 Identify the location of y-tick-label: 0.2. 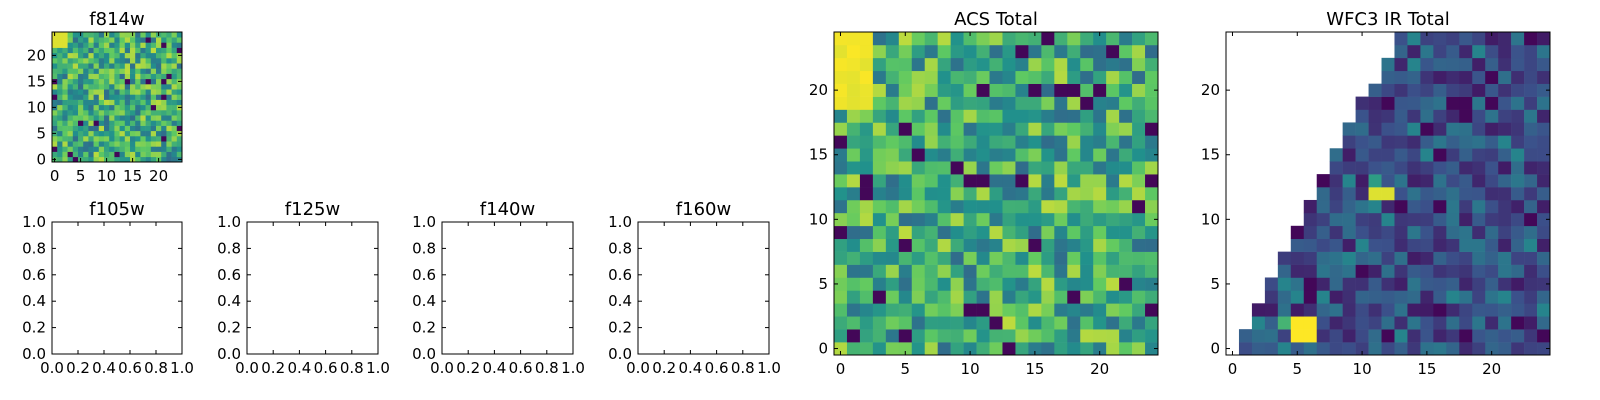
(424, 328).